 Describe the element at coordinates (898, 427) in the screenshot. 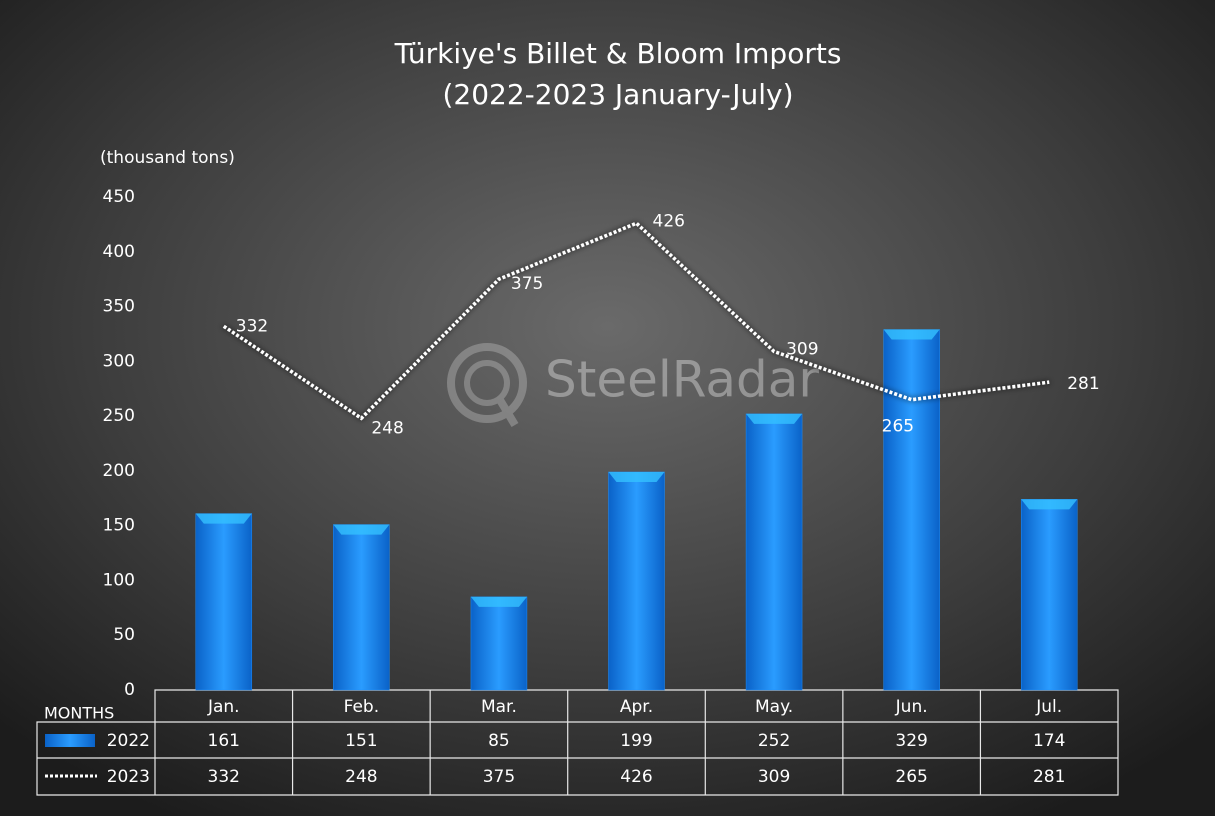

I see `data-label: 265` at that location.